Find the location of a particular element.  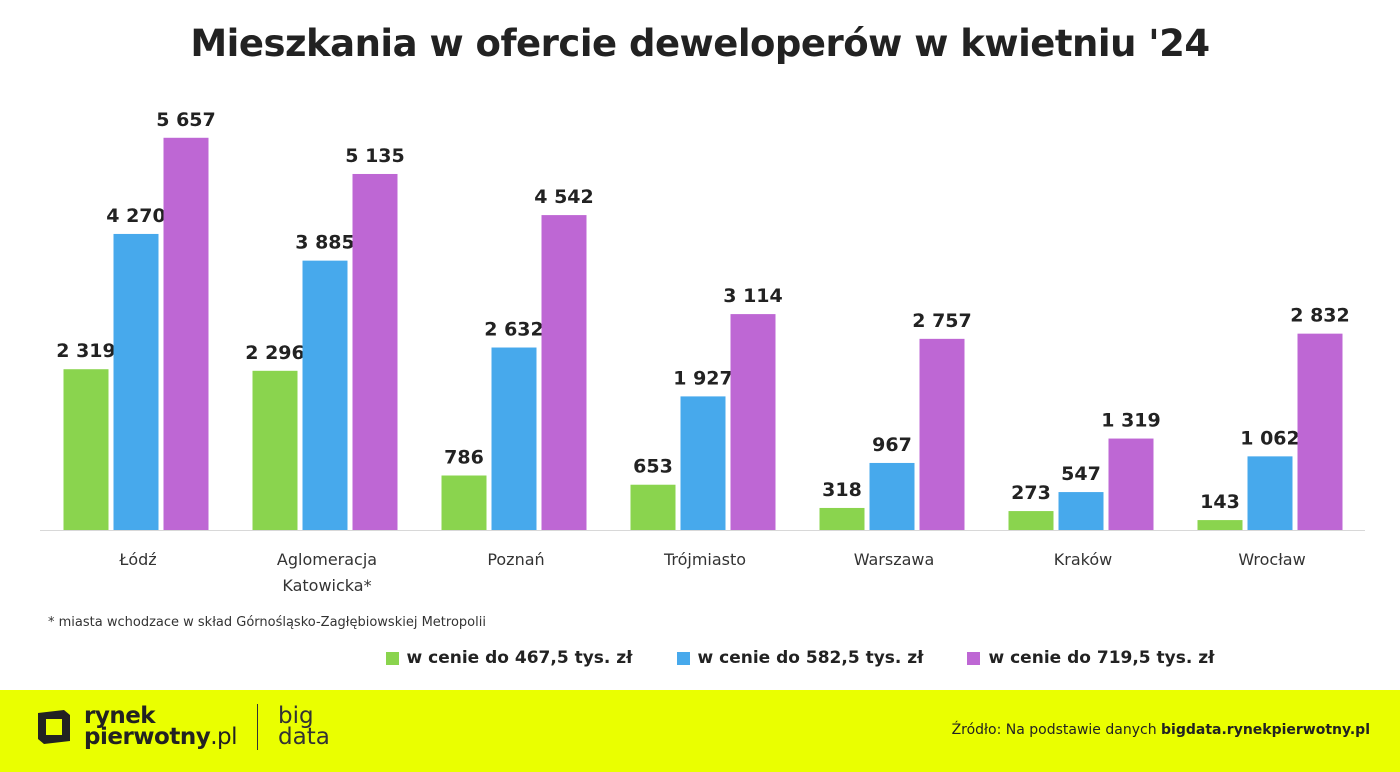

legend-label: w cenie do 719,5 tys. zł is located at coordinates (1101, 658).